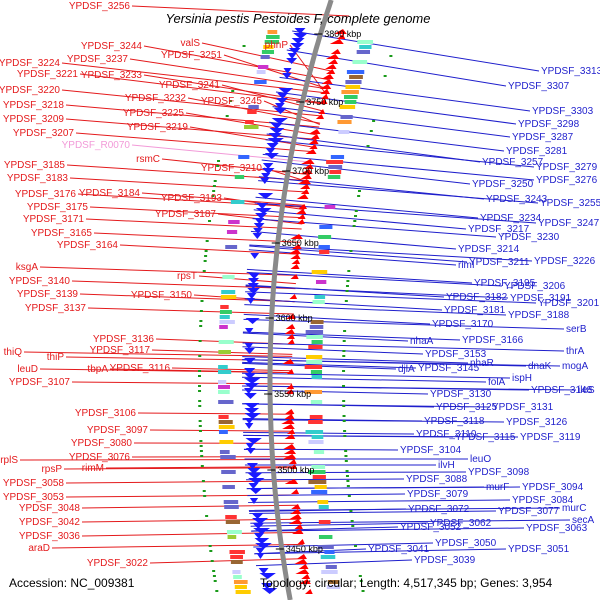 This screenshot has height=600, width=600. Describe the element at coordinates (562, 390) in the screenshot. I see `gene-label-right: YPDSF_3148` at that location.